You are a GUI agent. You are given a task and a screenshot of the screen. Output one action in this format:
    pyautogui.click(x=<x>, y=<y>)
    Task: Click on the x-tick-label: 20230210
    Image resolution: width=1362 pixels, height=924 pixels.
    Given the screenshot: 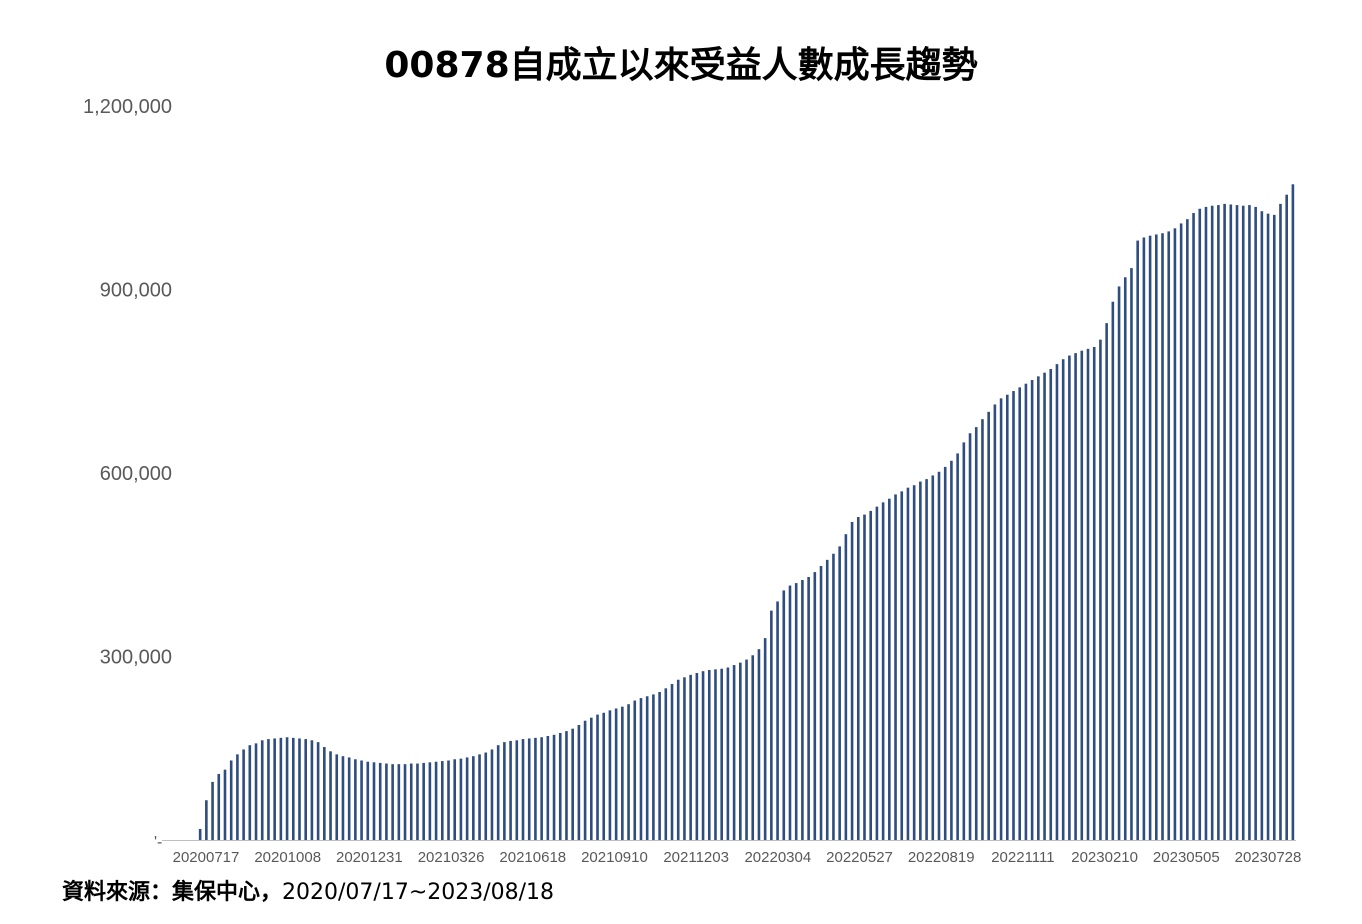 What is the action you would take?
    pyautogui.click(x=1104, y=857)
    